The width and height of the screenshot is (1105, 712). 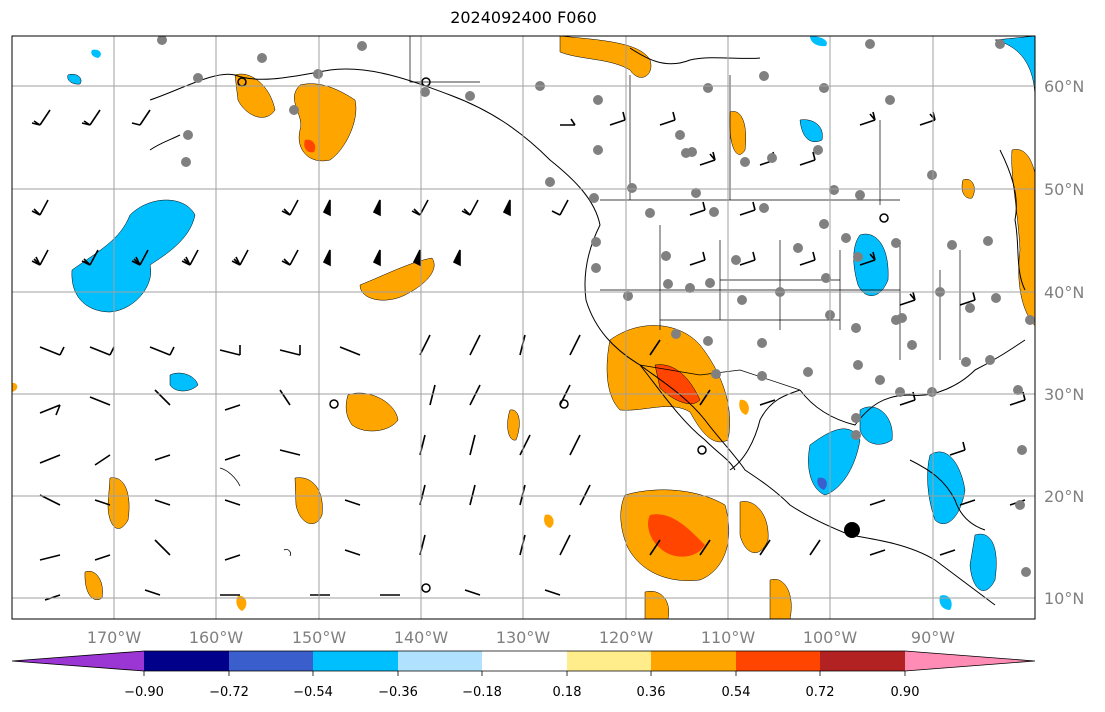 I want to click on colorbar-tick-label: 0.36, so click(x=651, y=692).